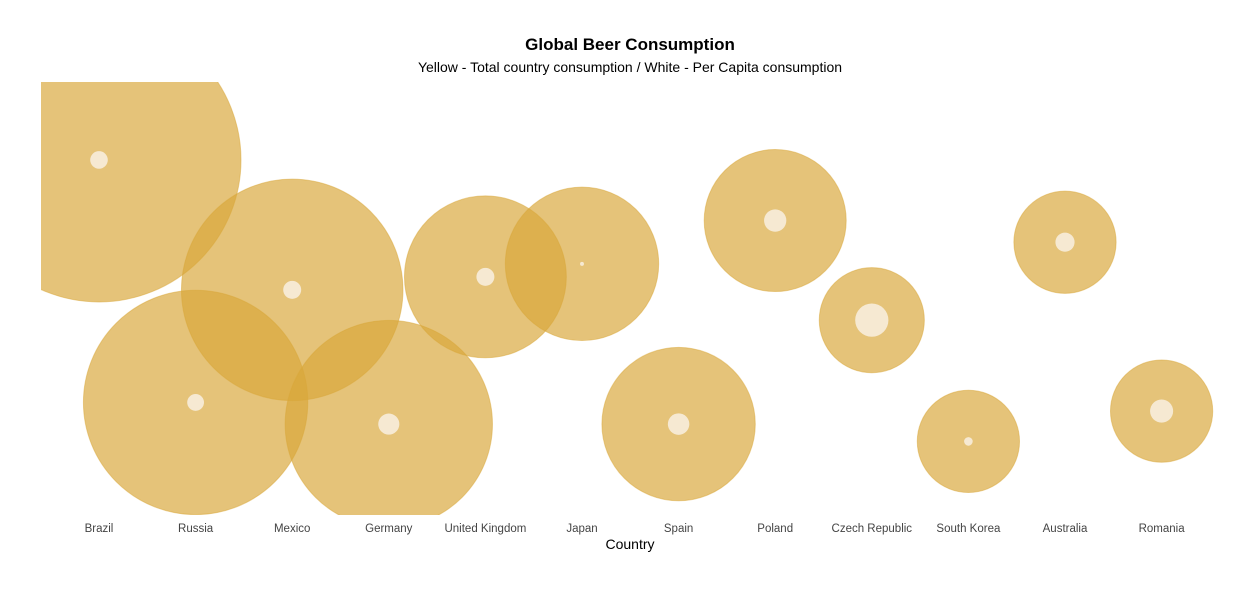 Image resolution: width=1257 pixels, height=589 pixels. Describe the element at coordinates (630, 44) in the screenshot. I see `chart-title: Global Beer Consumption` at that location.